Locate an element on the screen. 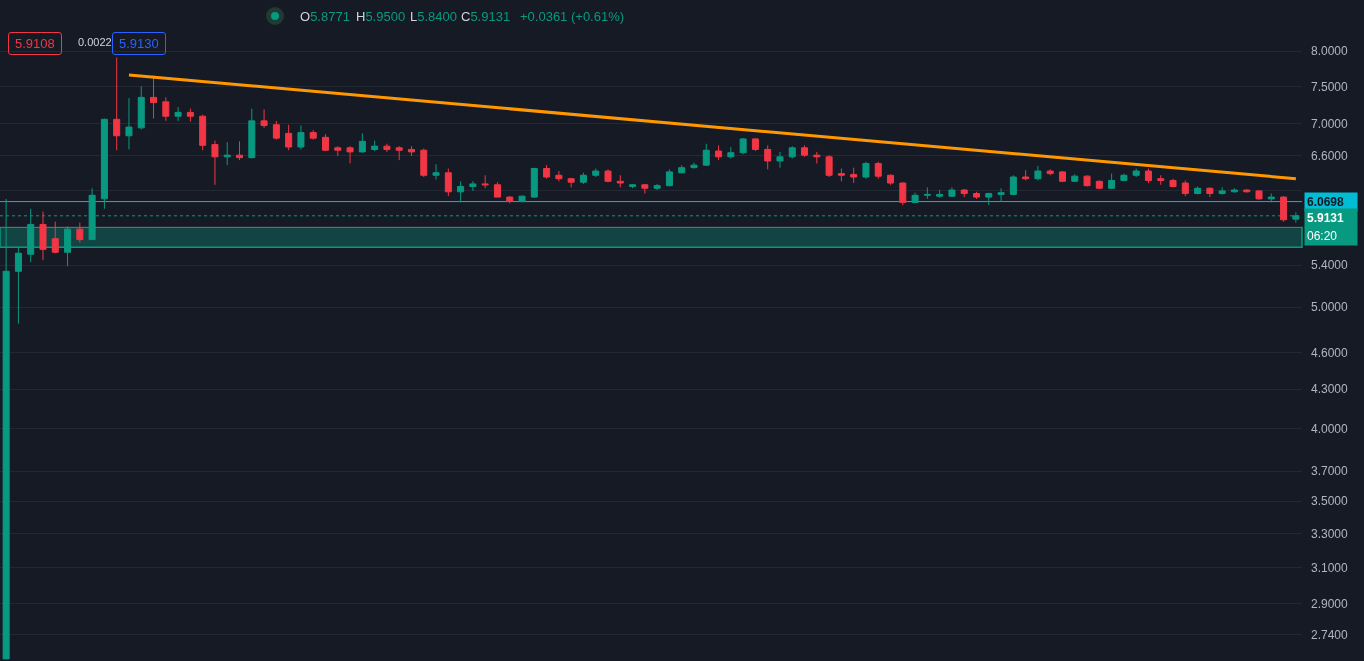 This screenshot has height=661, width=1364. y-tick-label: 5.0000 is located at coordinates (1330, 307).